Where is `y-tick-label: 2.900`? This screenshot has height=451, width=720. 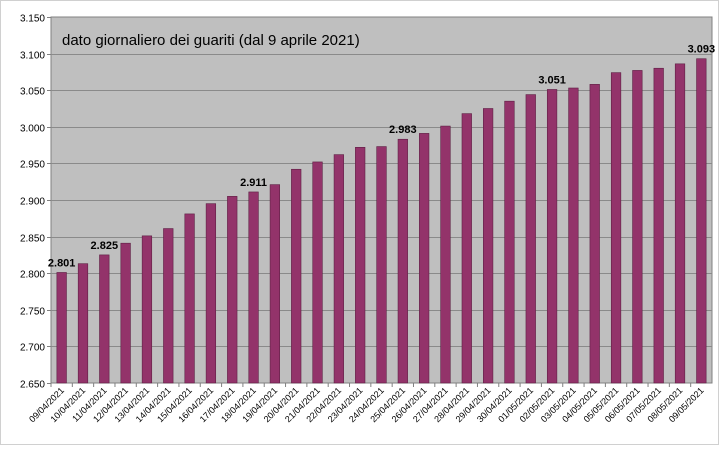
y-tick-label: 2.900 is located at coordinates (32, 202).